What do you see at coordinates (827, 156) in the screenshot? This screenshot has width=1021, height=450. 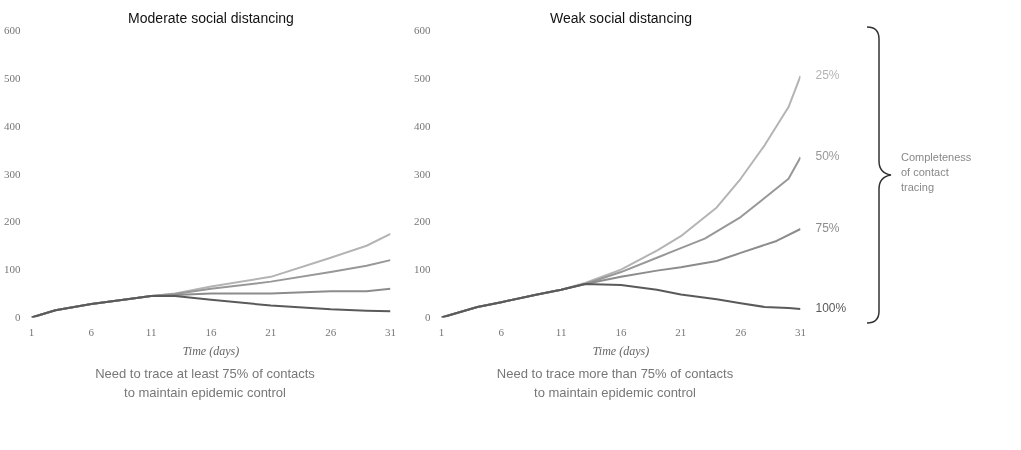 I see `series-label: 50%` at bounding box center [827, 156].